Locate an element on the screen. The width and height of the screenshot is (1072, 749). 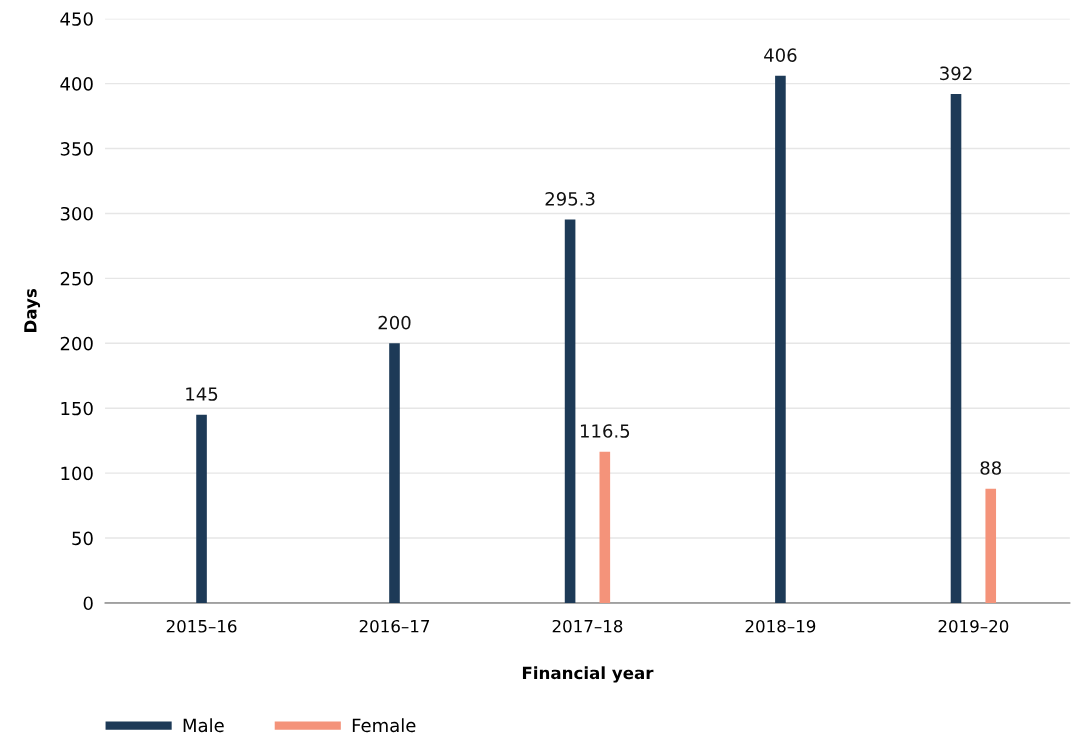
x-tick-label: 2017–18 is located at coordinates (587, 626).